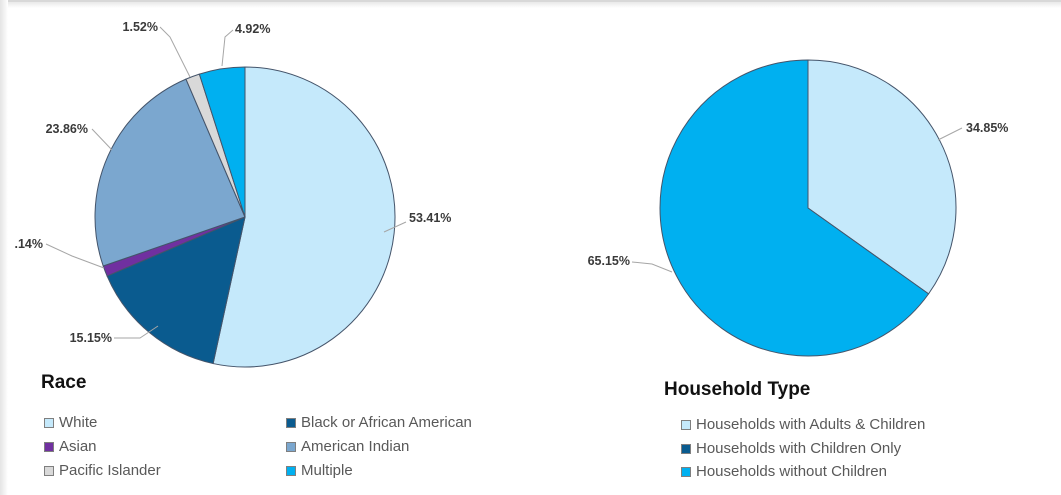 This screenshot has height=495, width=1061. I want to click on race-data-label-american-indian: 23.86%, so click(67, 129).